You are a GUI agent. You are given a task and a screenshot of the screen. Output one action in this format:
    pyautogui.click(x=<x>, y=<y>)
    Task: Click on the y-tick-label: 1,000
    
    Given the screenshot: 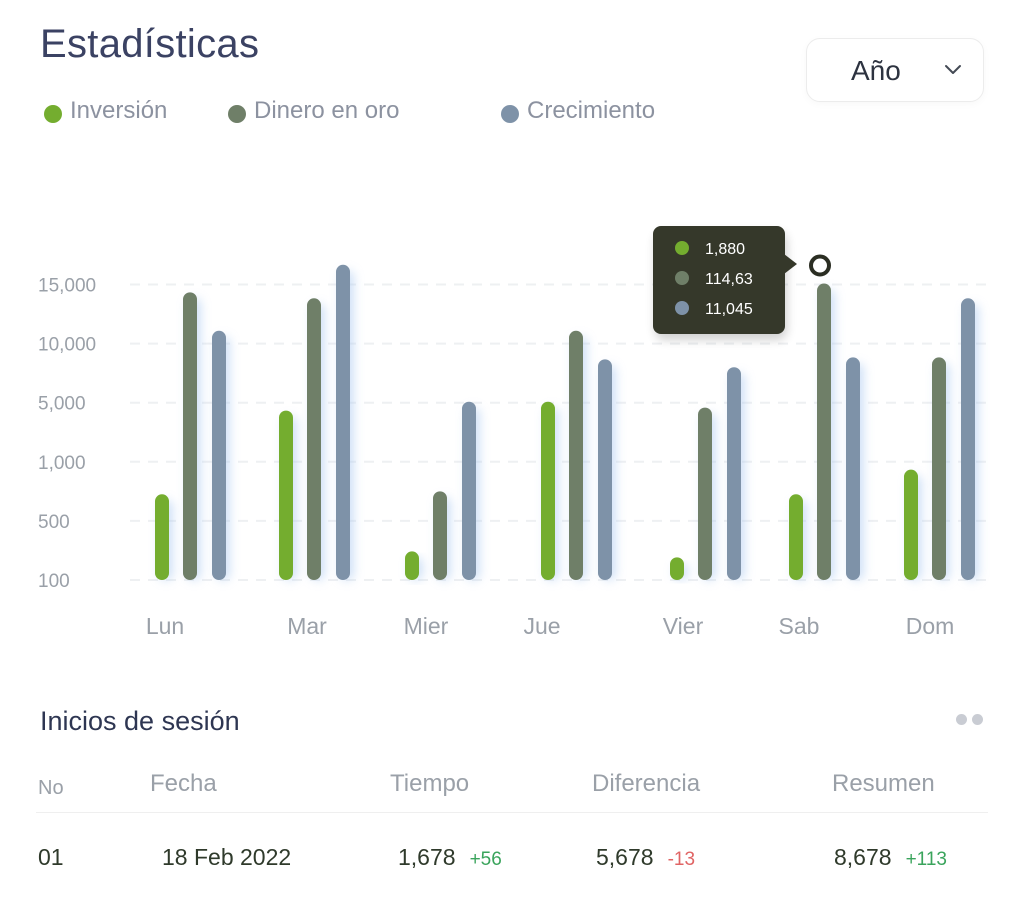 What is the action you would take?
    pyautogui.click(x=62, y=463)
    